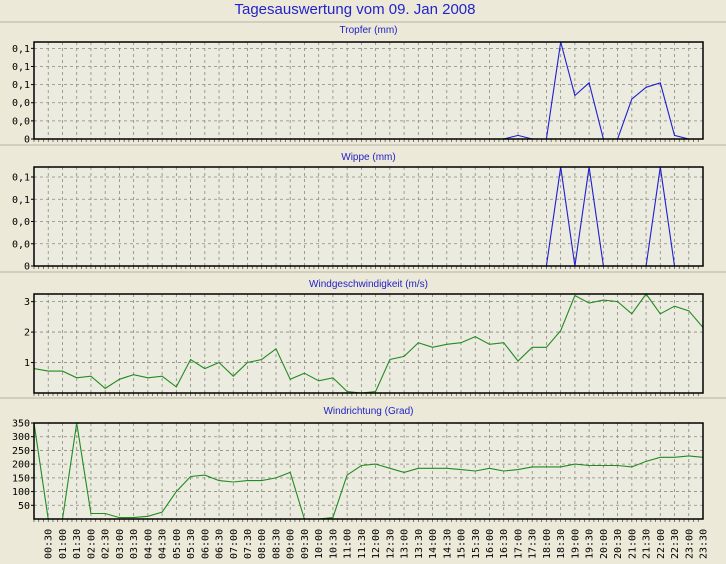 The width and height of the screenshot is (726, 564). What do you see at coordinates (291, 544) in the screenshot?
I see `x-tick-label: 09:00` at bounding box center [291, 544].